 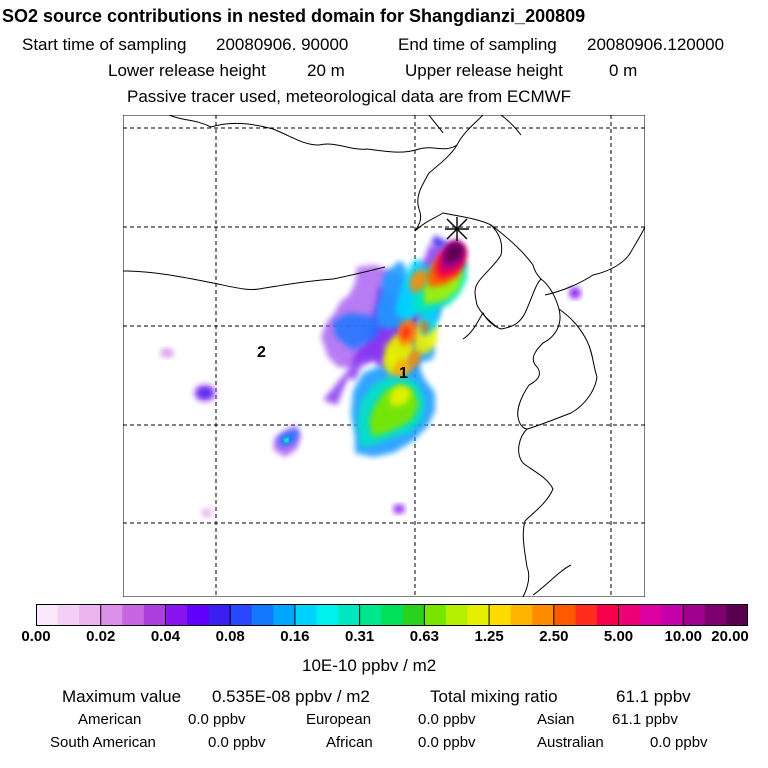 I want to click on start-time-value: 20080906. 90000, so click(x=282, y=44).